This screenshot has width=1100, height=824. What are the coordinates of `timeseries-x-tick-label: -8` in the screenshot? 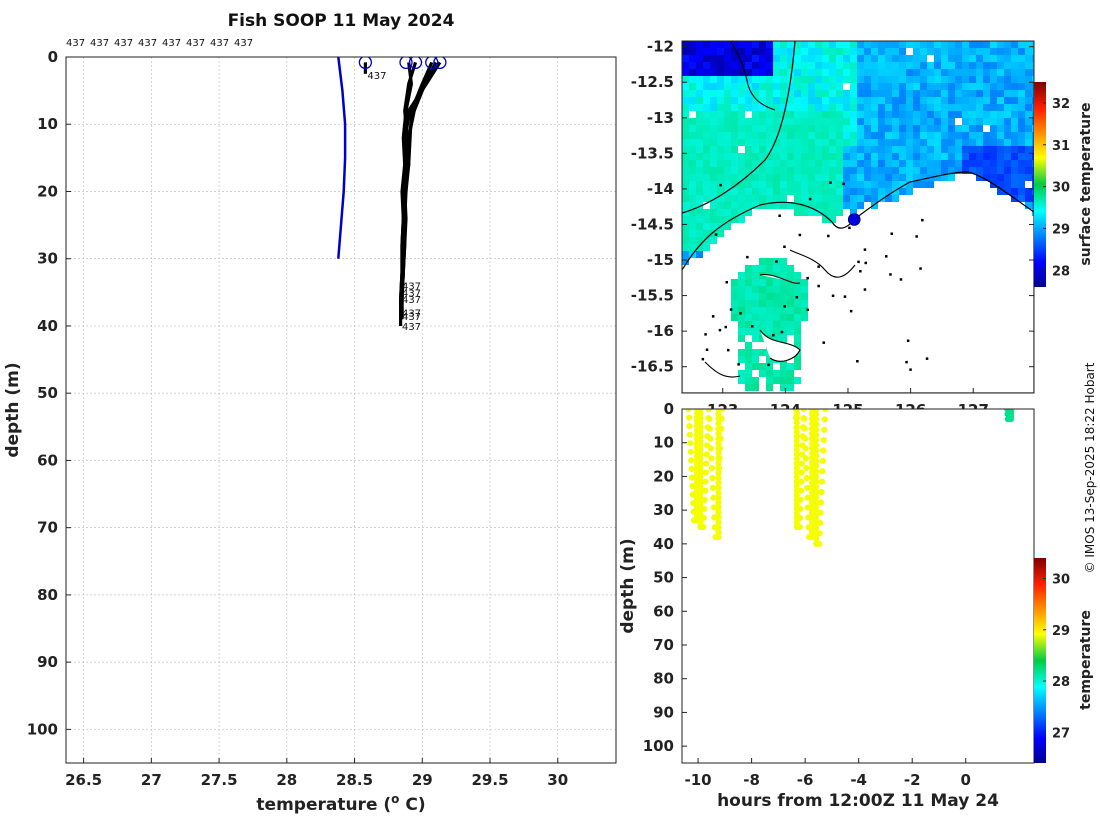 It's located at (751, 780).